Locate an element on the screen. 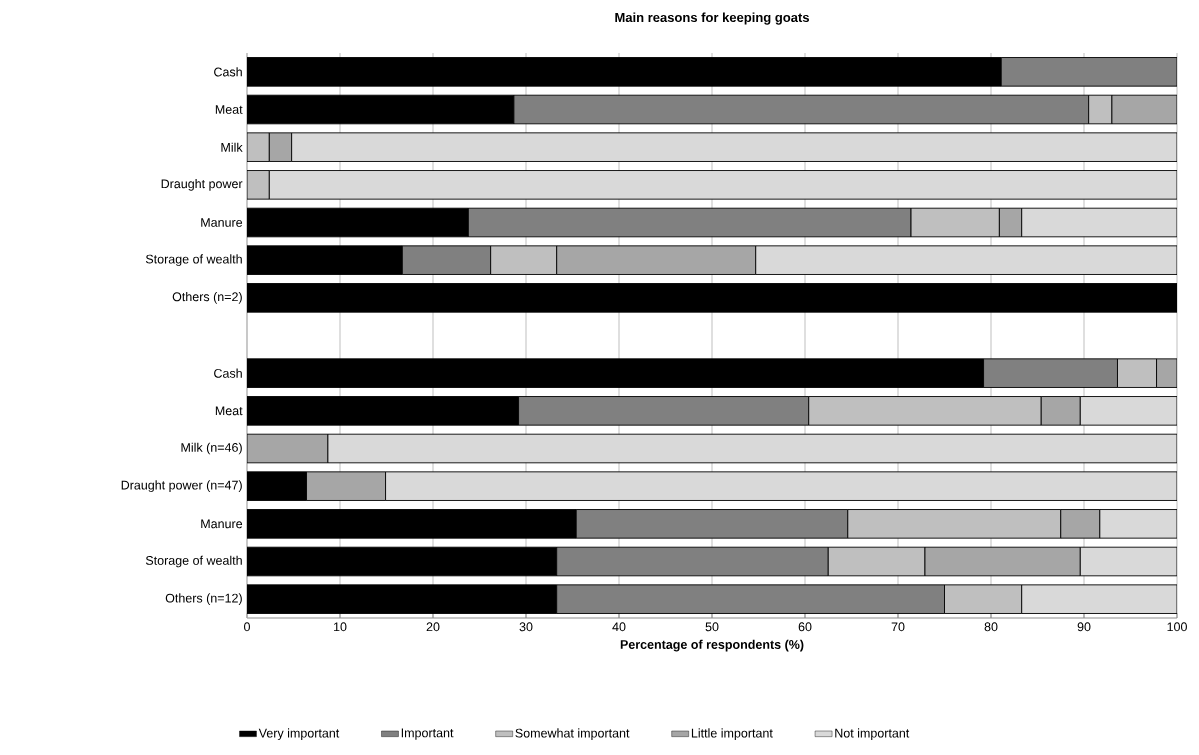 The image size is (1199, 755). x-tick-label: 90 is located at coordinates (1084, 627).